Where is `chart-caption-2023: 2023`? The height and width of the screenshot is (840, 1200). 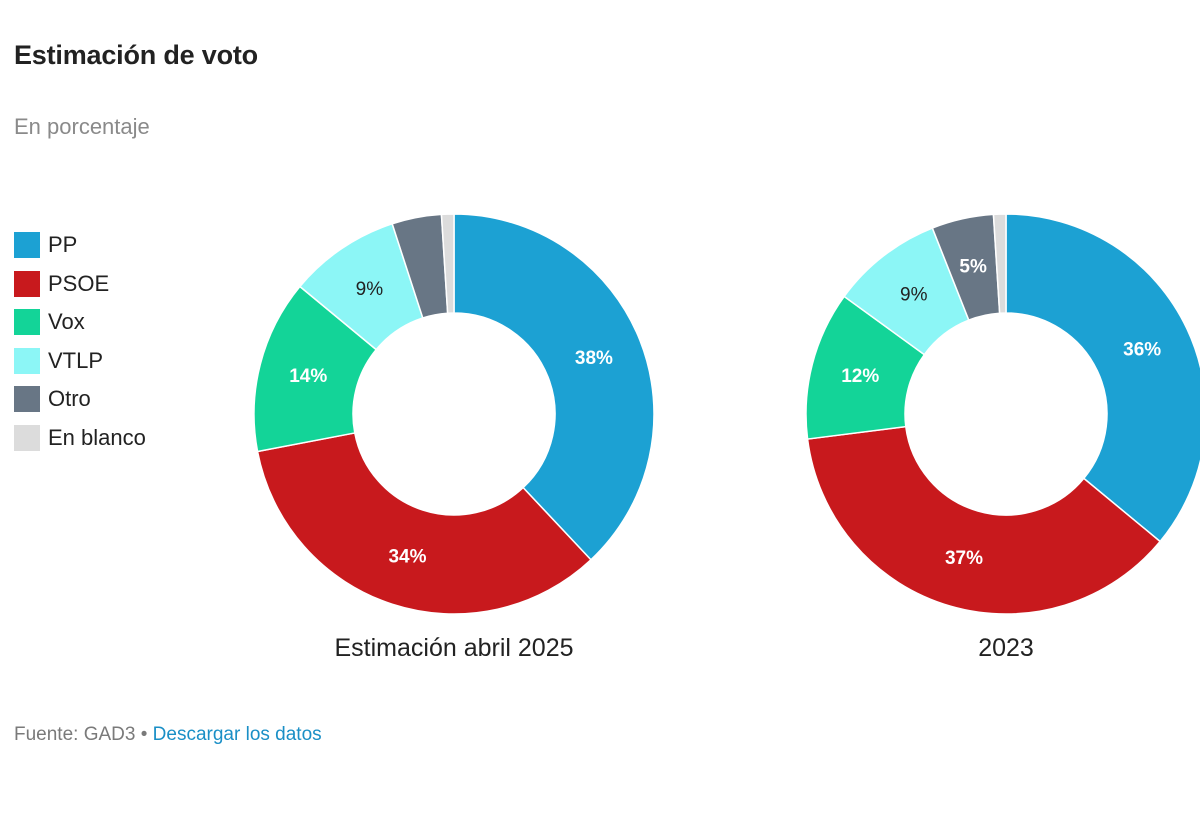
chart-caption-2023: 2023 is located at coordinates (1006, 648).